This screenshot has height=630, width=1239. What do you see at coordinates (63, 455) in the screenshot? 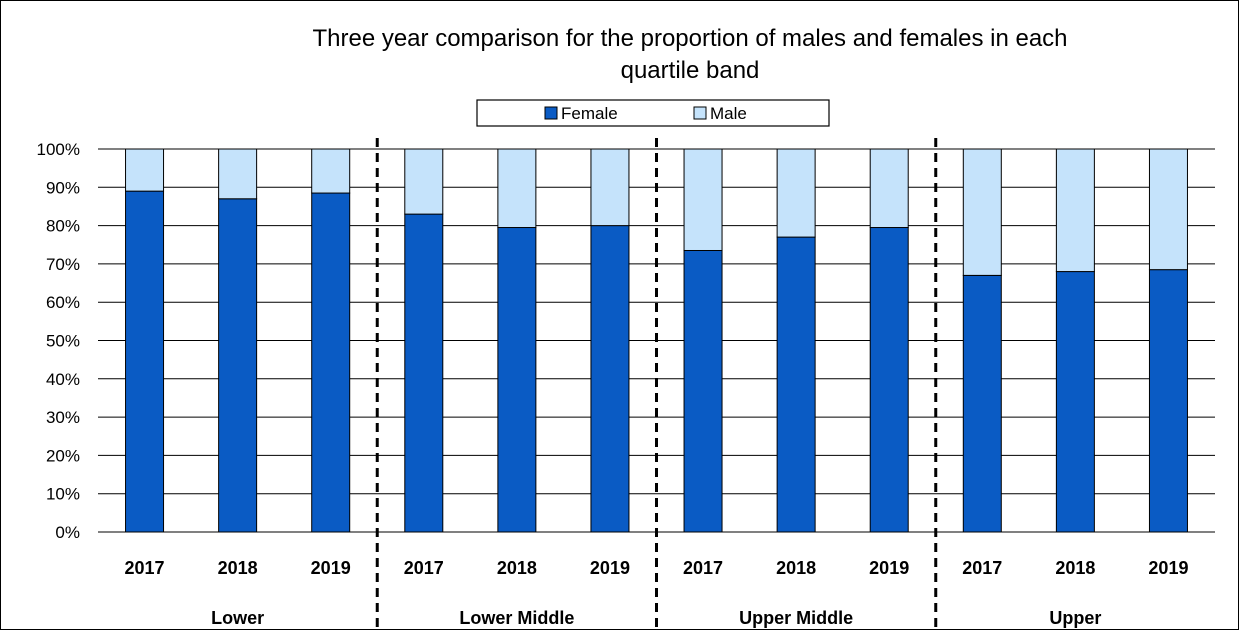
I see `y-tick-label: 20%` at bounding box center [63, 455].